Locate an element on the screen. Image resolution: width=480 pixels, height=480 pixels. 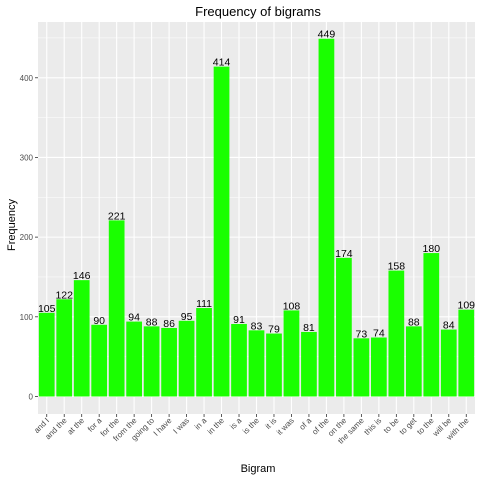
bar-value-label: 94 is located at coordinates (134, 318).